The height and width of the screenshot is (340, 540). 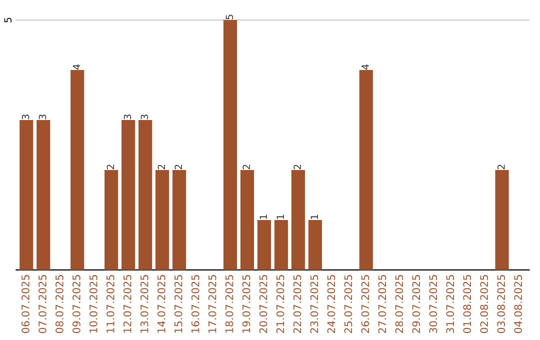 What do you see at coordinates (76, 304) in the screenshot?
I see `x-tick-label: 09.07.2025` at bounding box center [76, 304].